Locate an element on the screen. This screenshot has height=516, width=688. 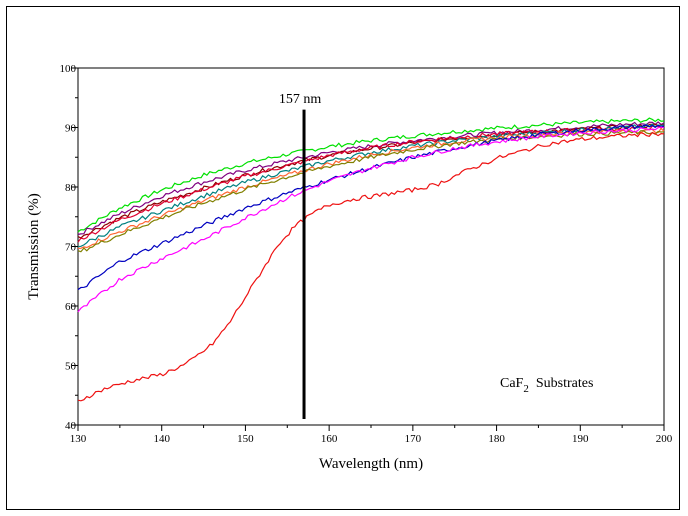
x-axis-label: Wavelength (nm) is located at coordinates (371, 464).